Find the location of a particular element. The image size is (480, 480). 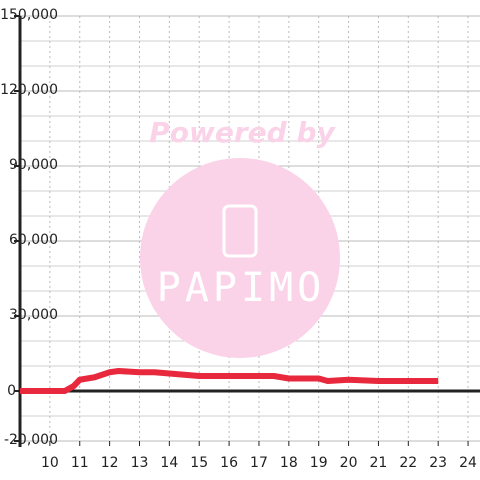

x-tick-label: 16 is located at coordinates (229, 463).